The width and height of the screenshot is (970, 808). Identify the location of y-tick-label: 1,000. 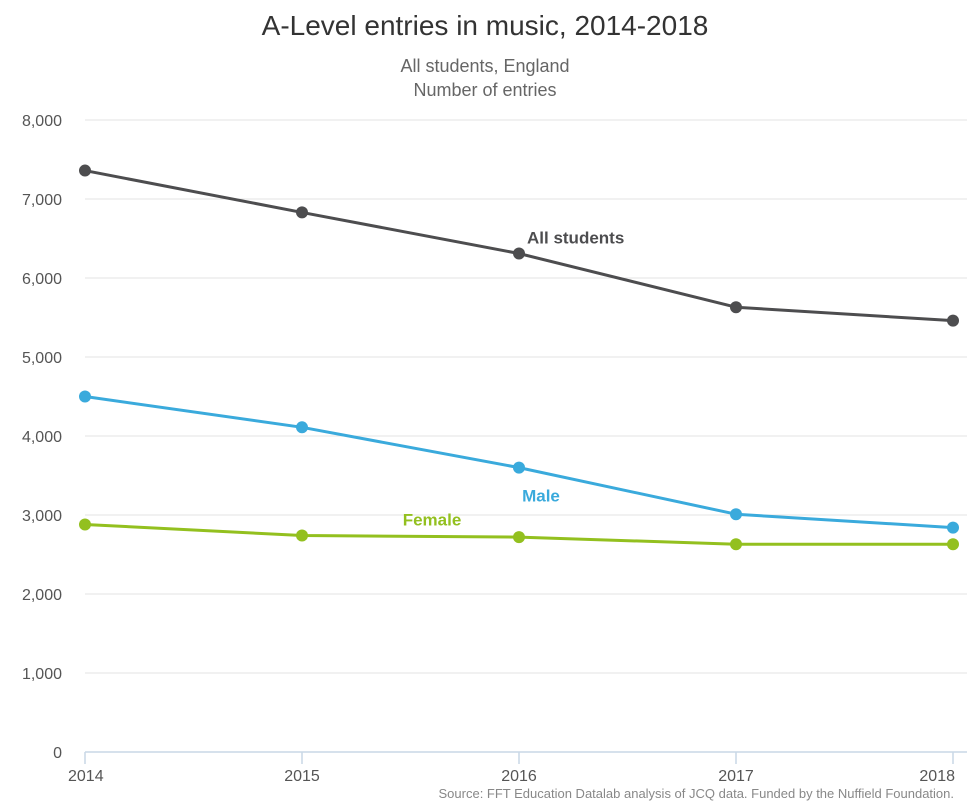
(42, 674).